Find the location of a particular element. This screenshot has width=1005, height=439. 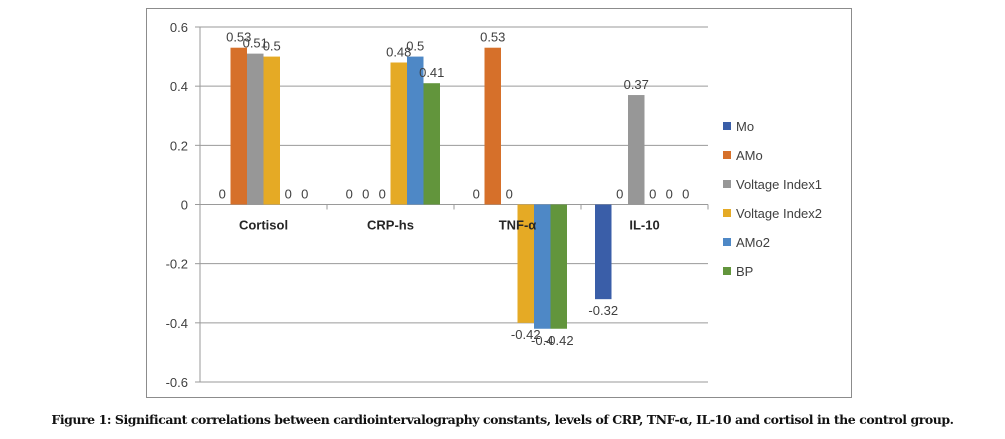

y-tick-label: -0.6 is located at coordinates (177, 382).